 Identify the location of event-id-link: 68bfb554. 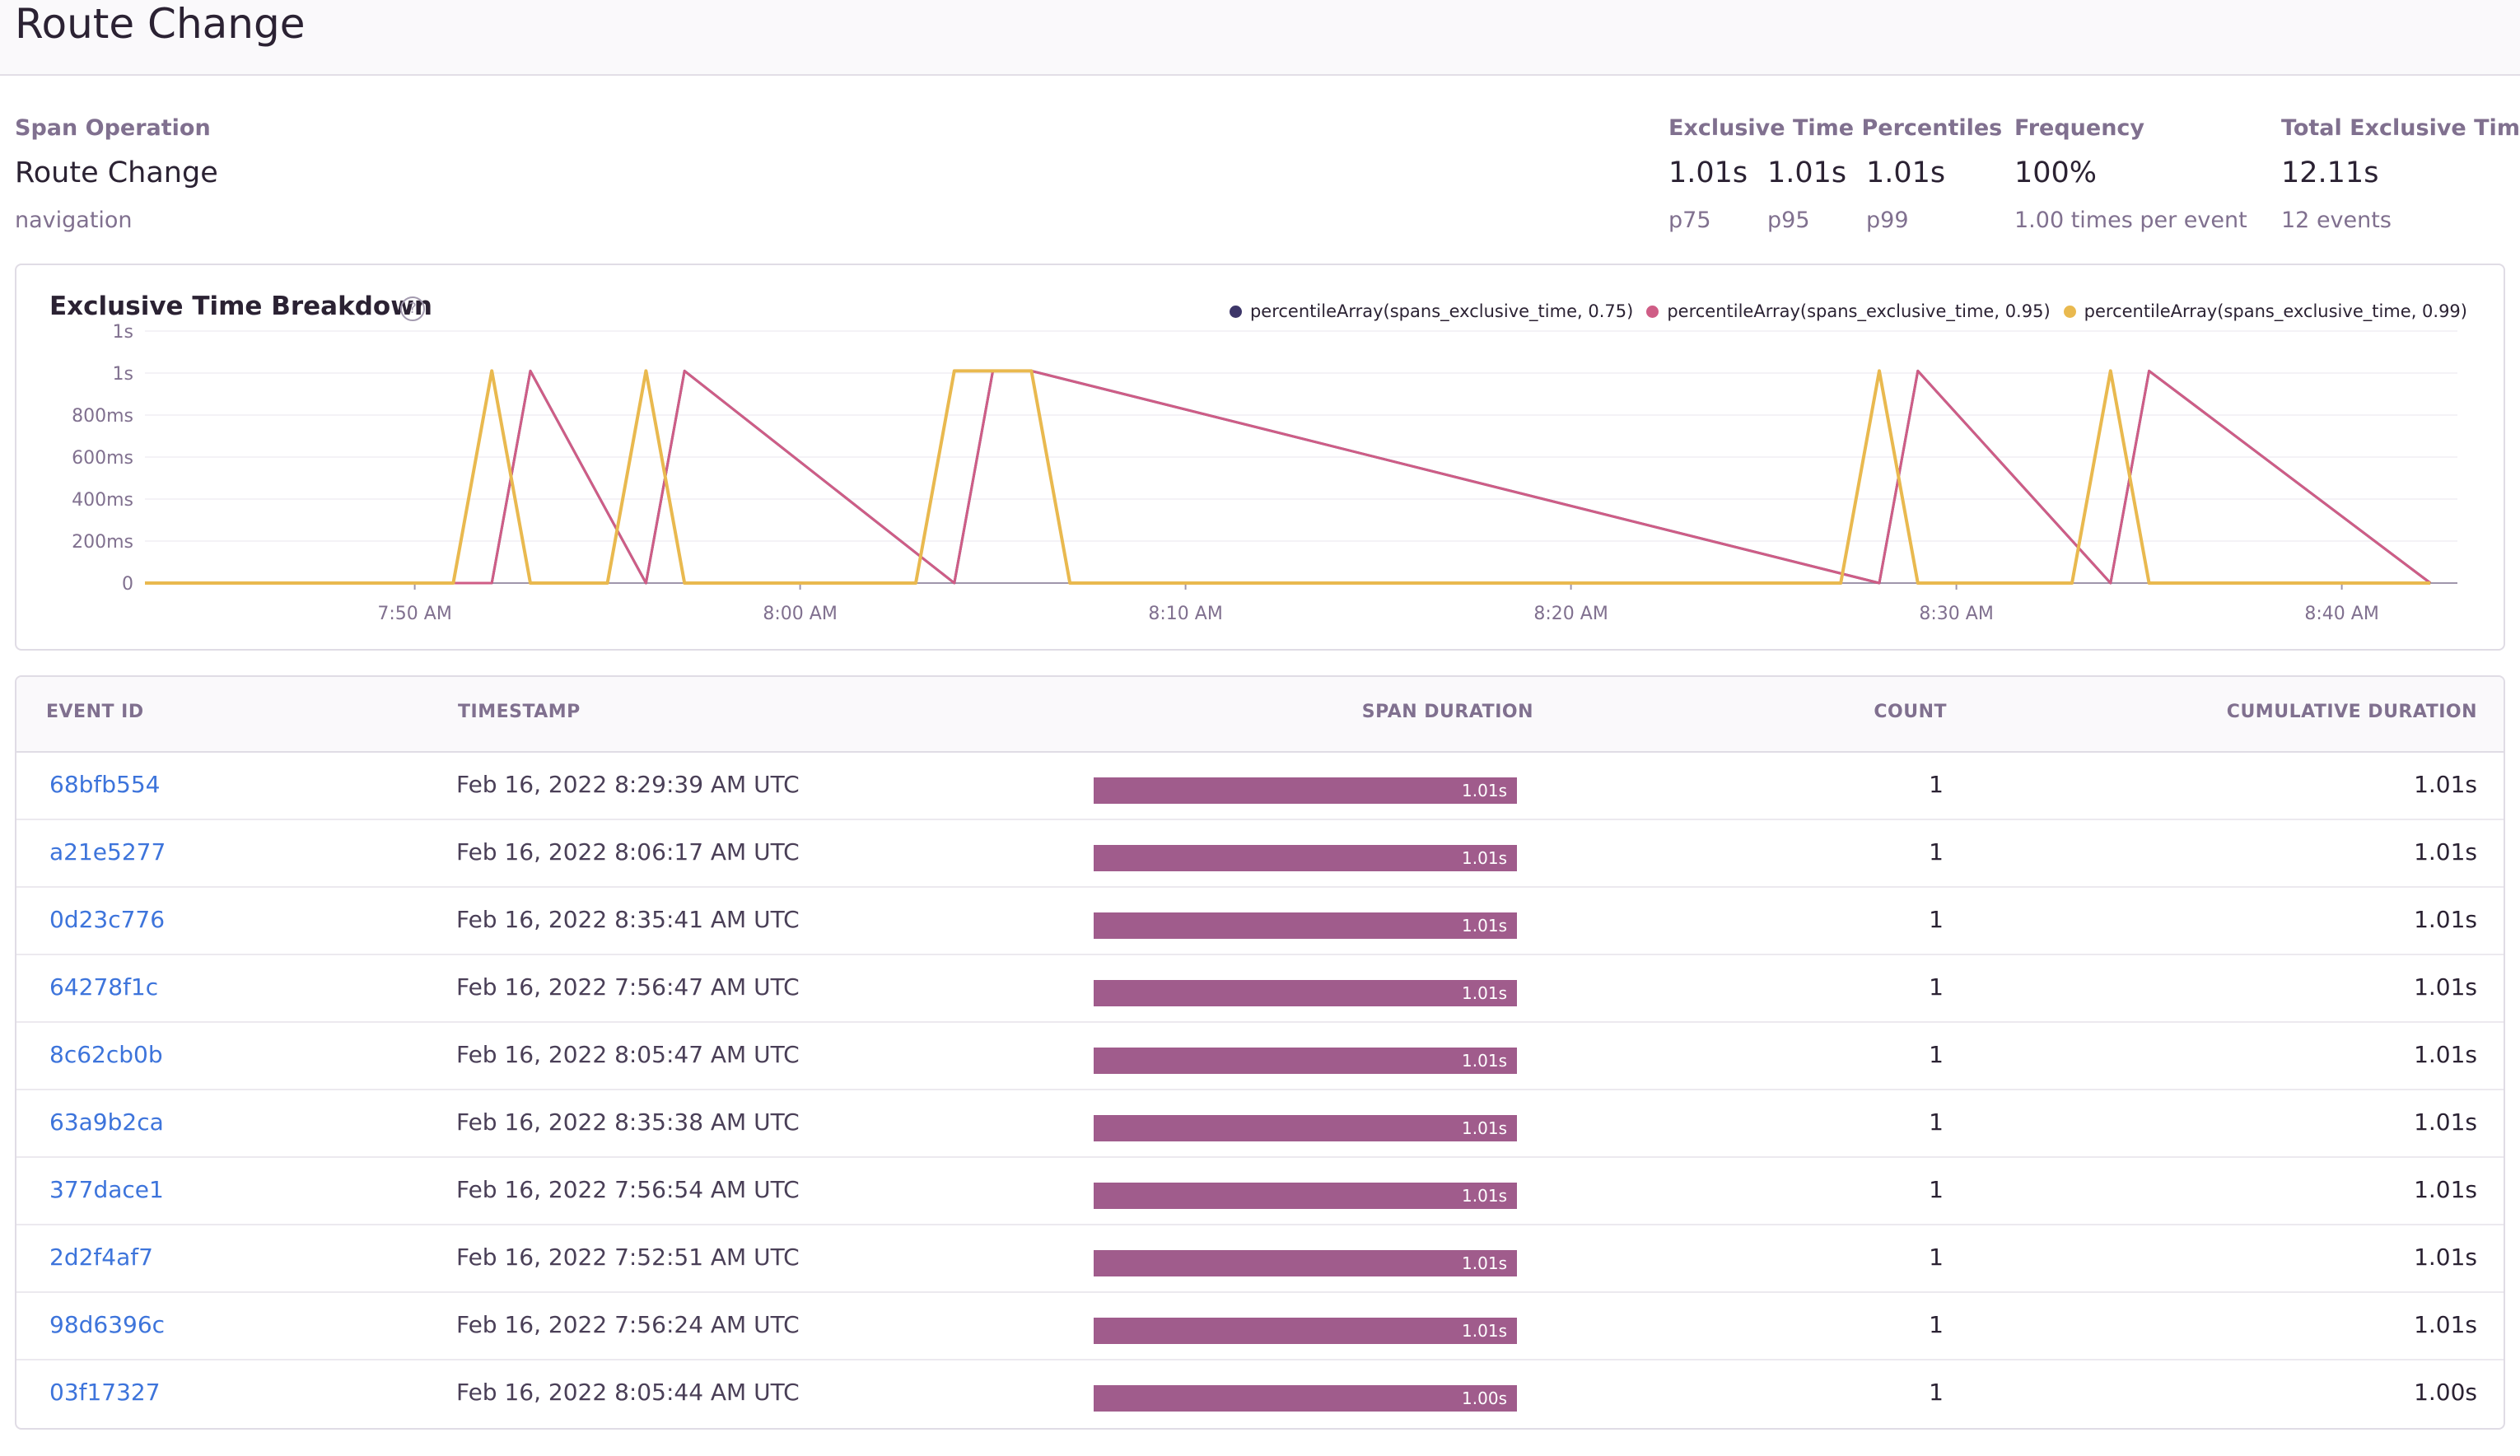
(105, 784).